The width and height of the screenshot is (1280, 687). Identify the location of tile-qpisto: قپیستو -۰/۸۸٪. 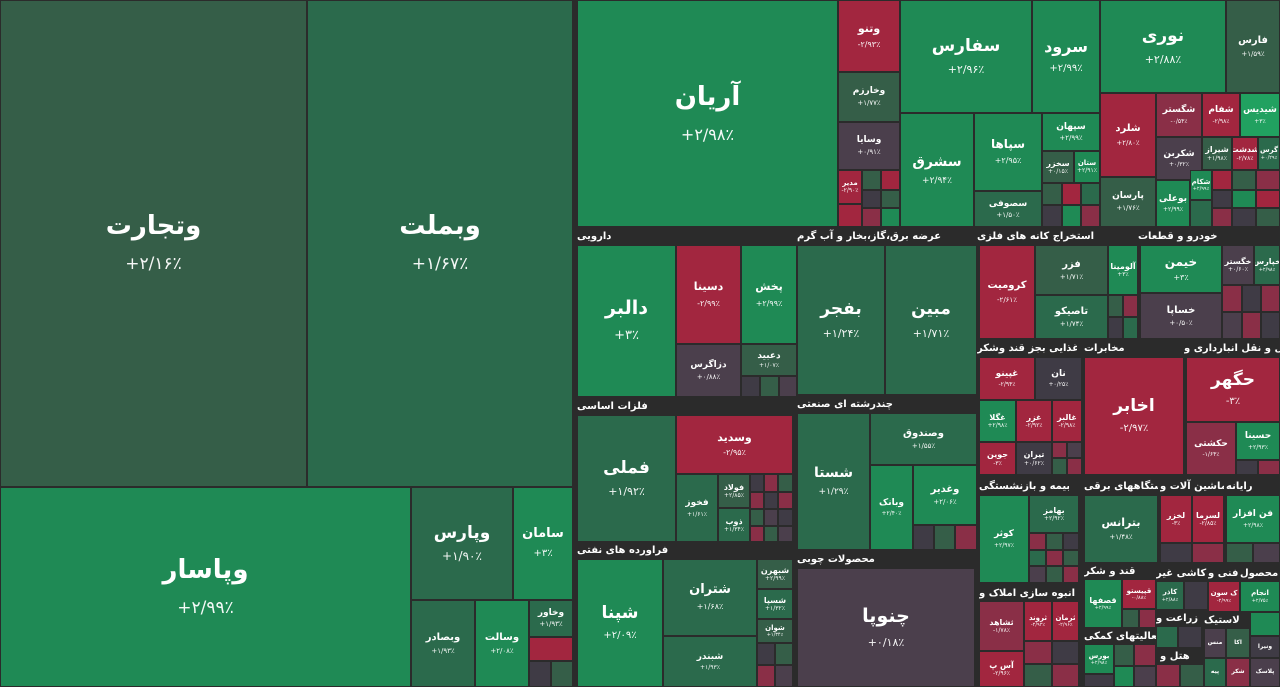
(1139, 594).